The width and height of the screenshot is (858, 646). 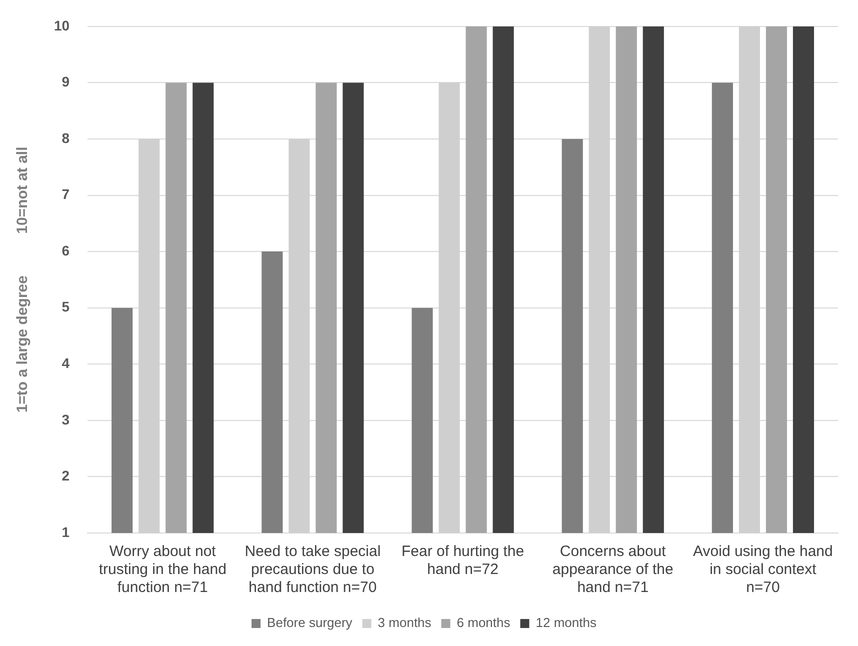 I want to click on y-tick-label: 6, so click(x=66, y=250).